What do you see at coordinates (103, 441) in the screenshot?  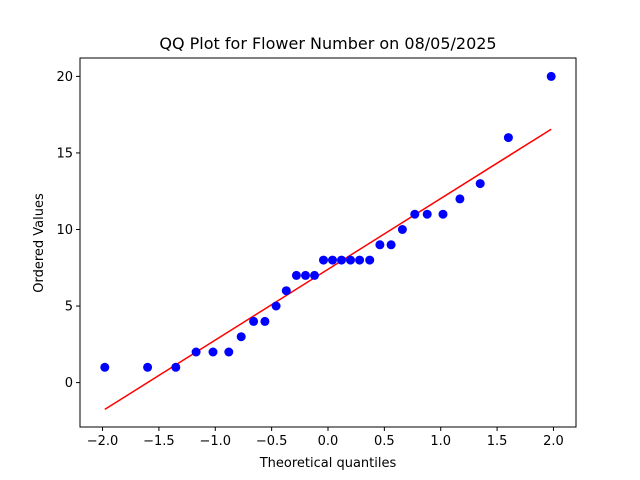 I see `x-tick-label: −2.0` at bounding box center [103, 441].